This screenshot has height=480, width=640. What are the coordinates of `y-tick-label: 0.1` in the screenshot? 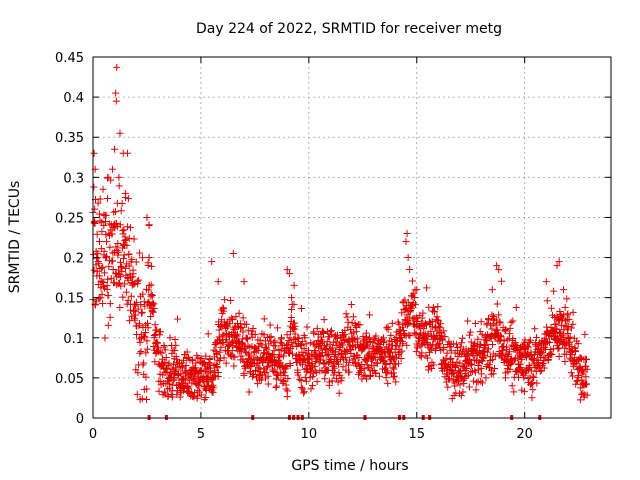 It's located at (73, 339).